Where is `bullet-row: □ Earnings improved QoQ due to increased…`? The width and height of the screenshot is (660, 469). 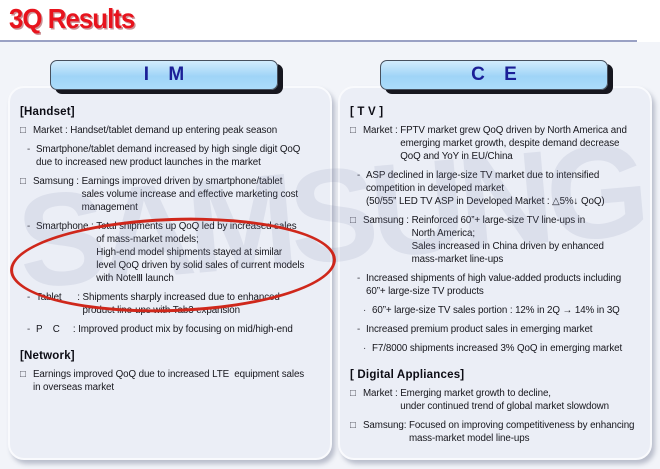 bullet-row: □ Earnings improved QoQ due to increased… is located at coordinates (172, 381).